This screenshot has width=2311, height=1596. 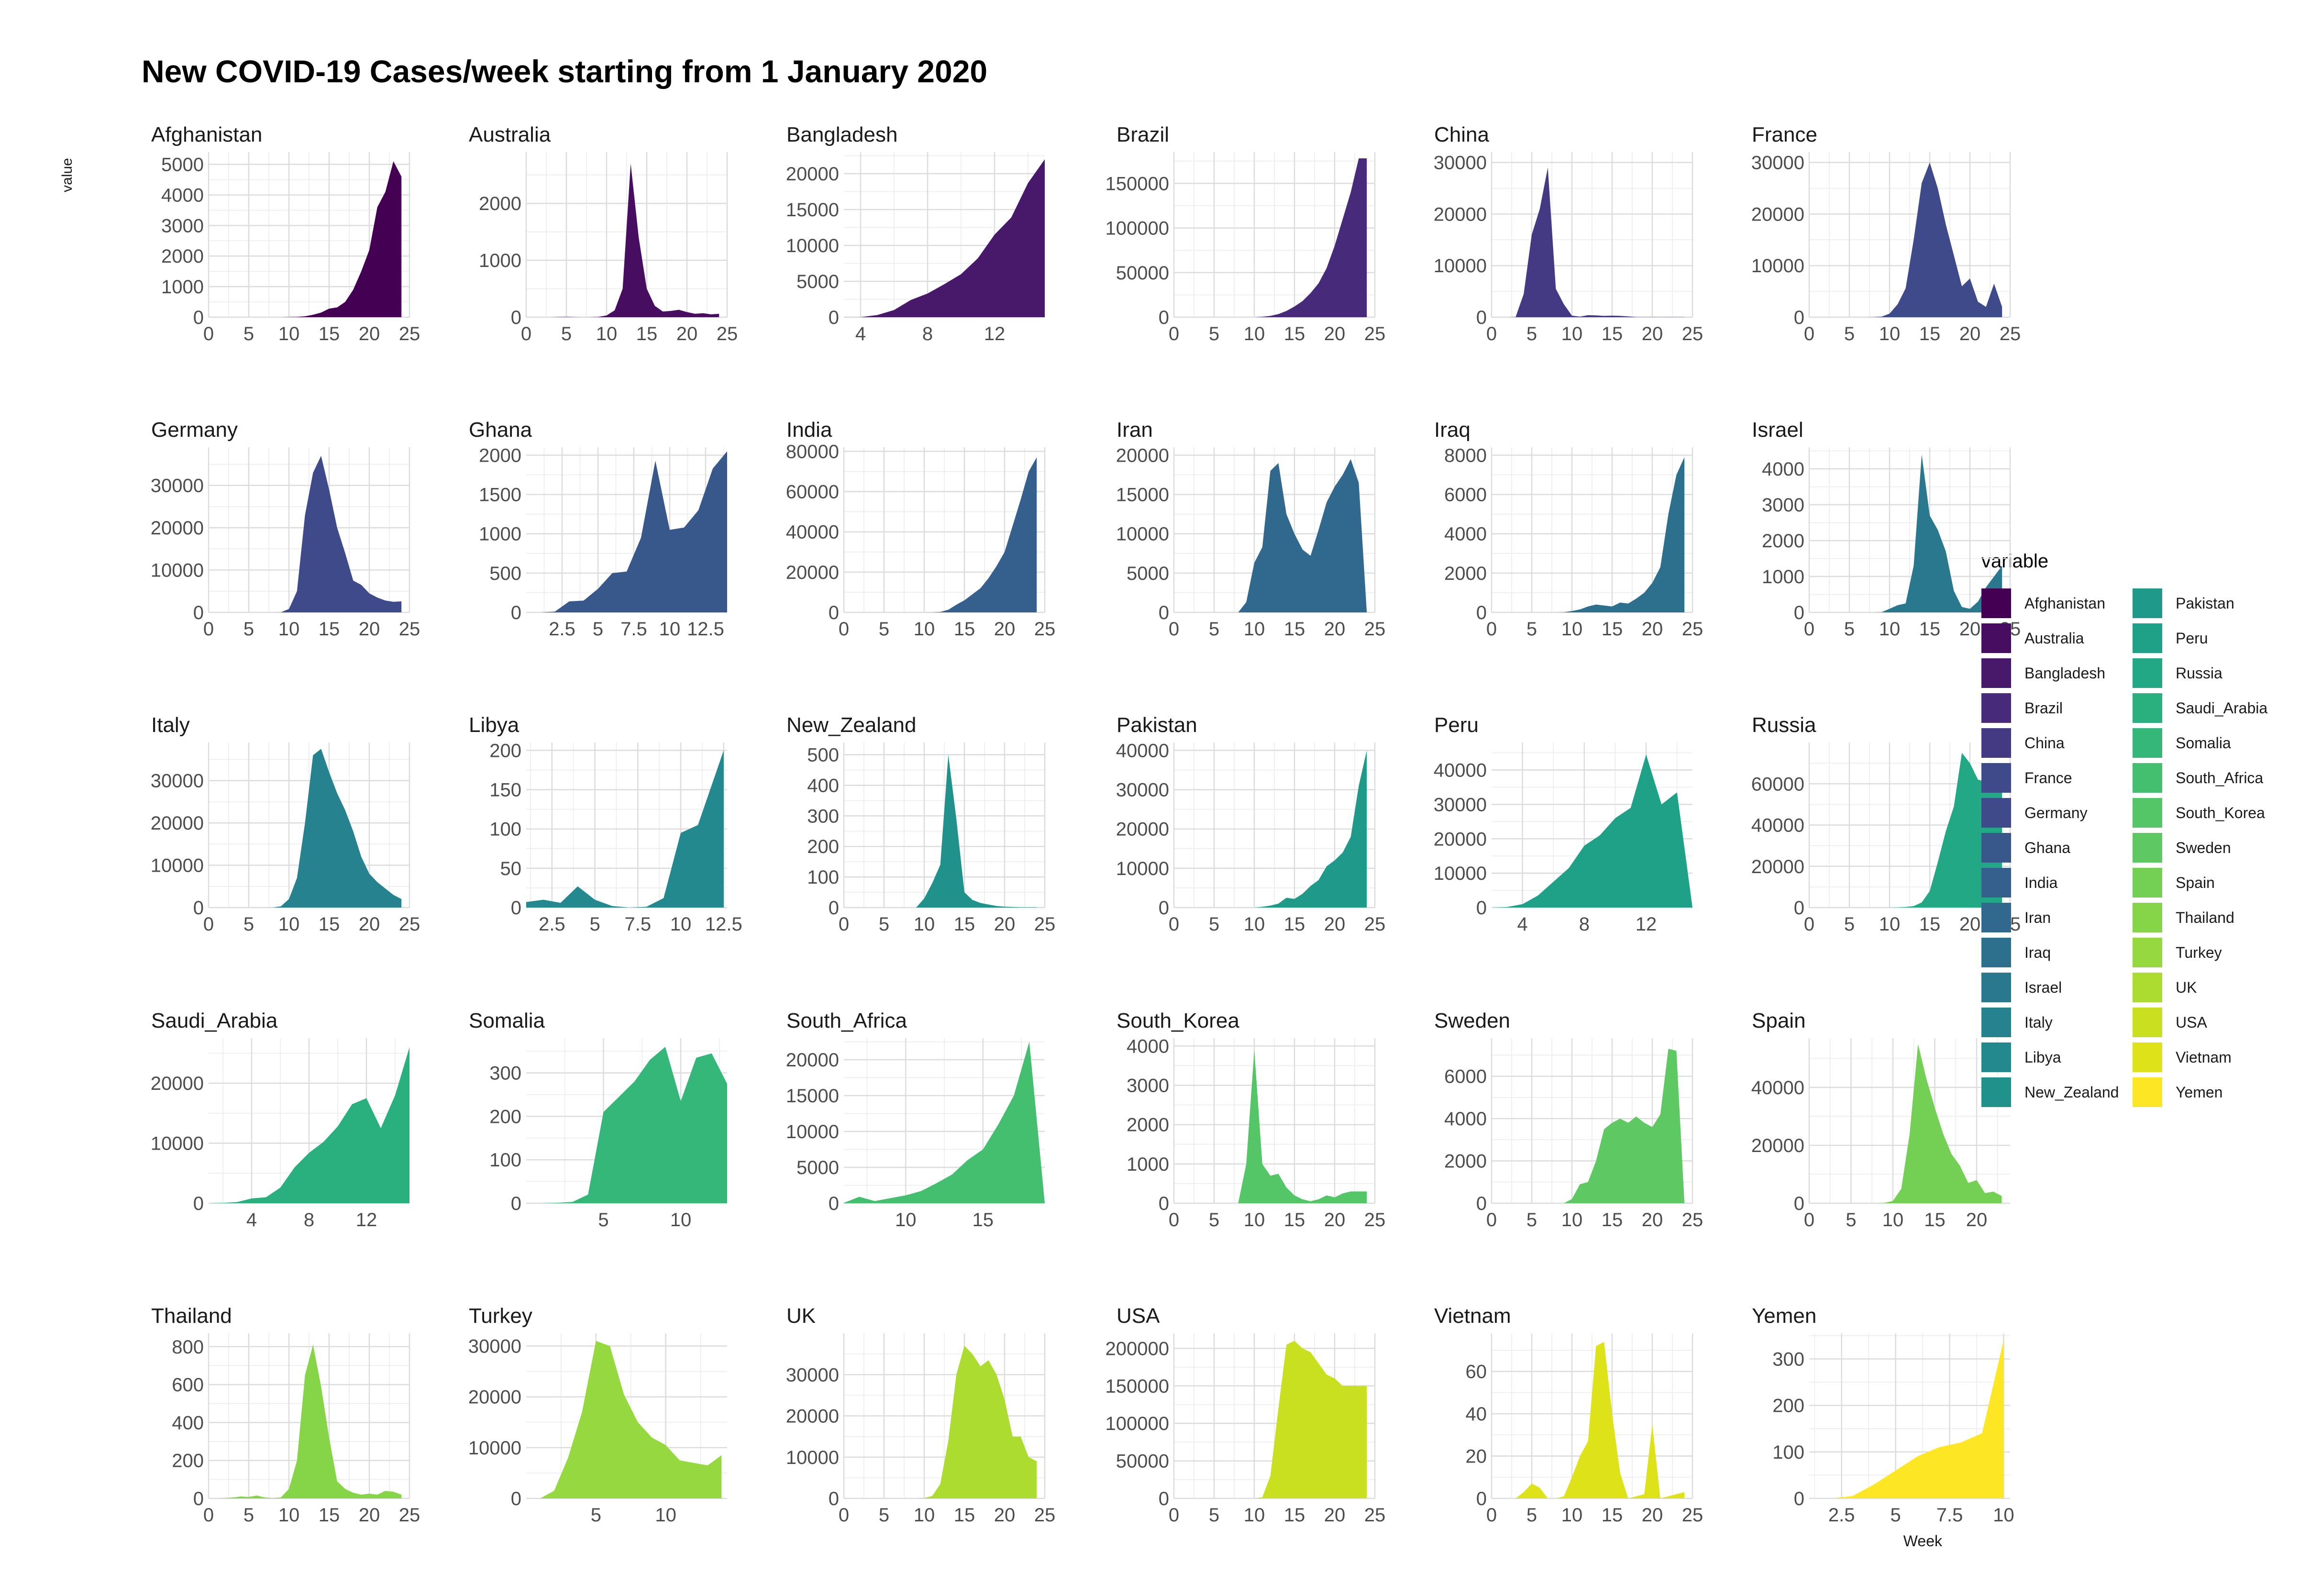 I want to click on legend-item-peru: Peru, so click(x=2170, y=638).